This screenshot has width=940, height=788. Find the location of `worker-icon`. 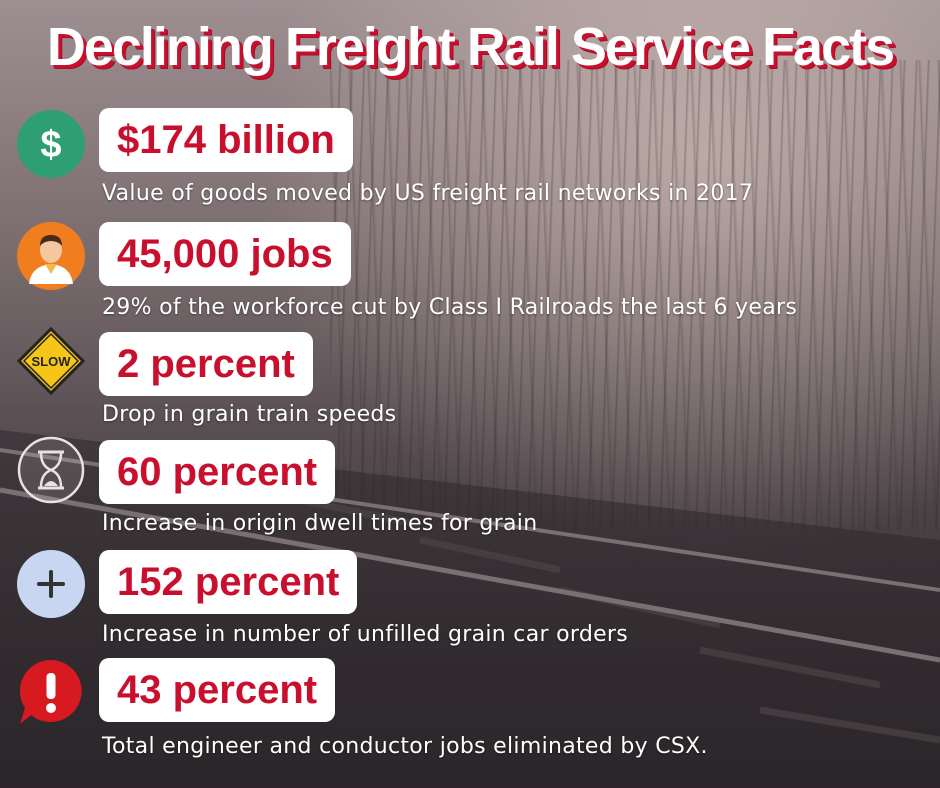

worker-icon is located at coordinates (51, 256).